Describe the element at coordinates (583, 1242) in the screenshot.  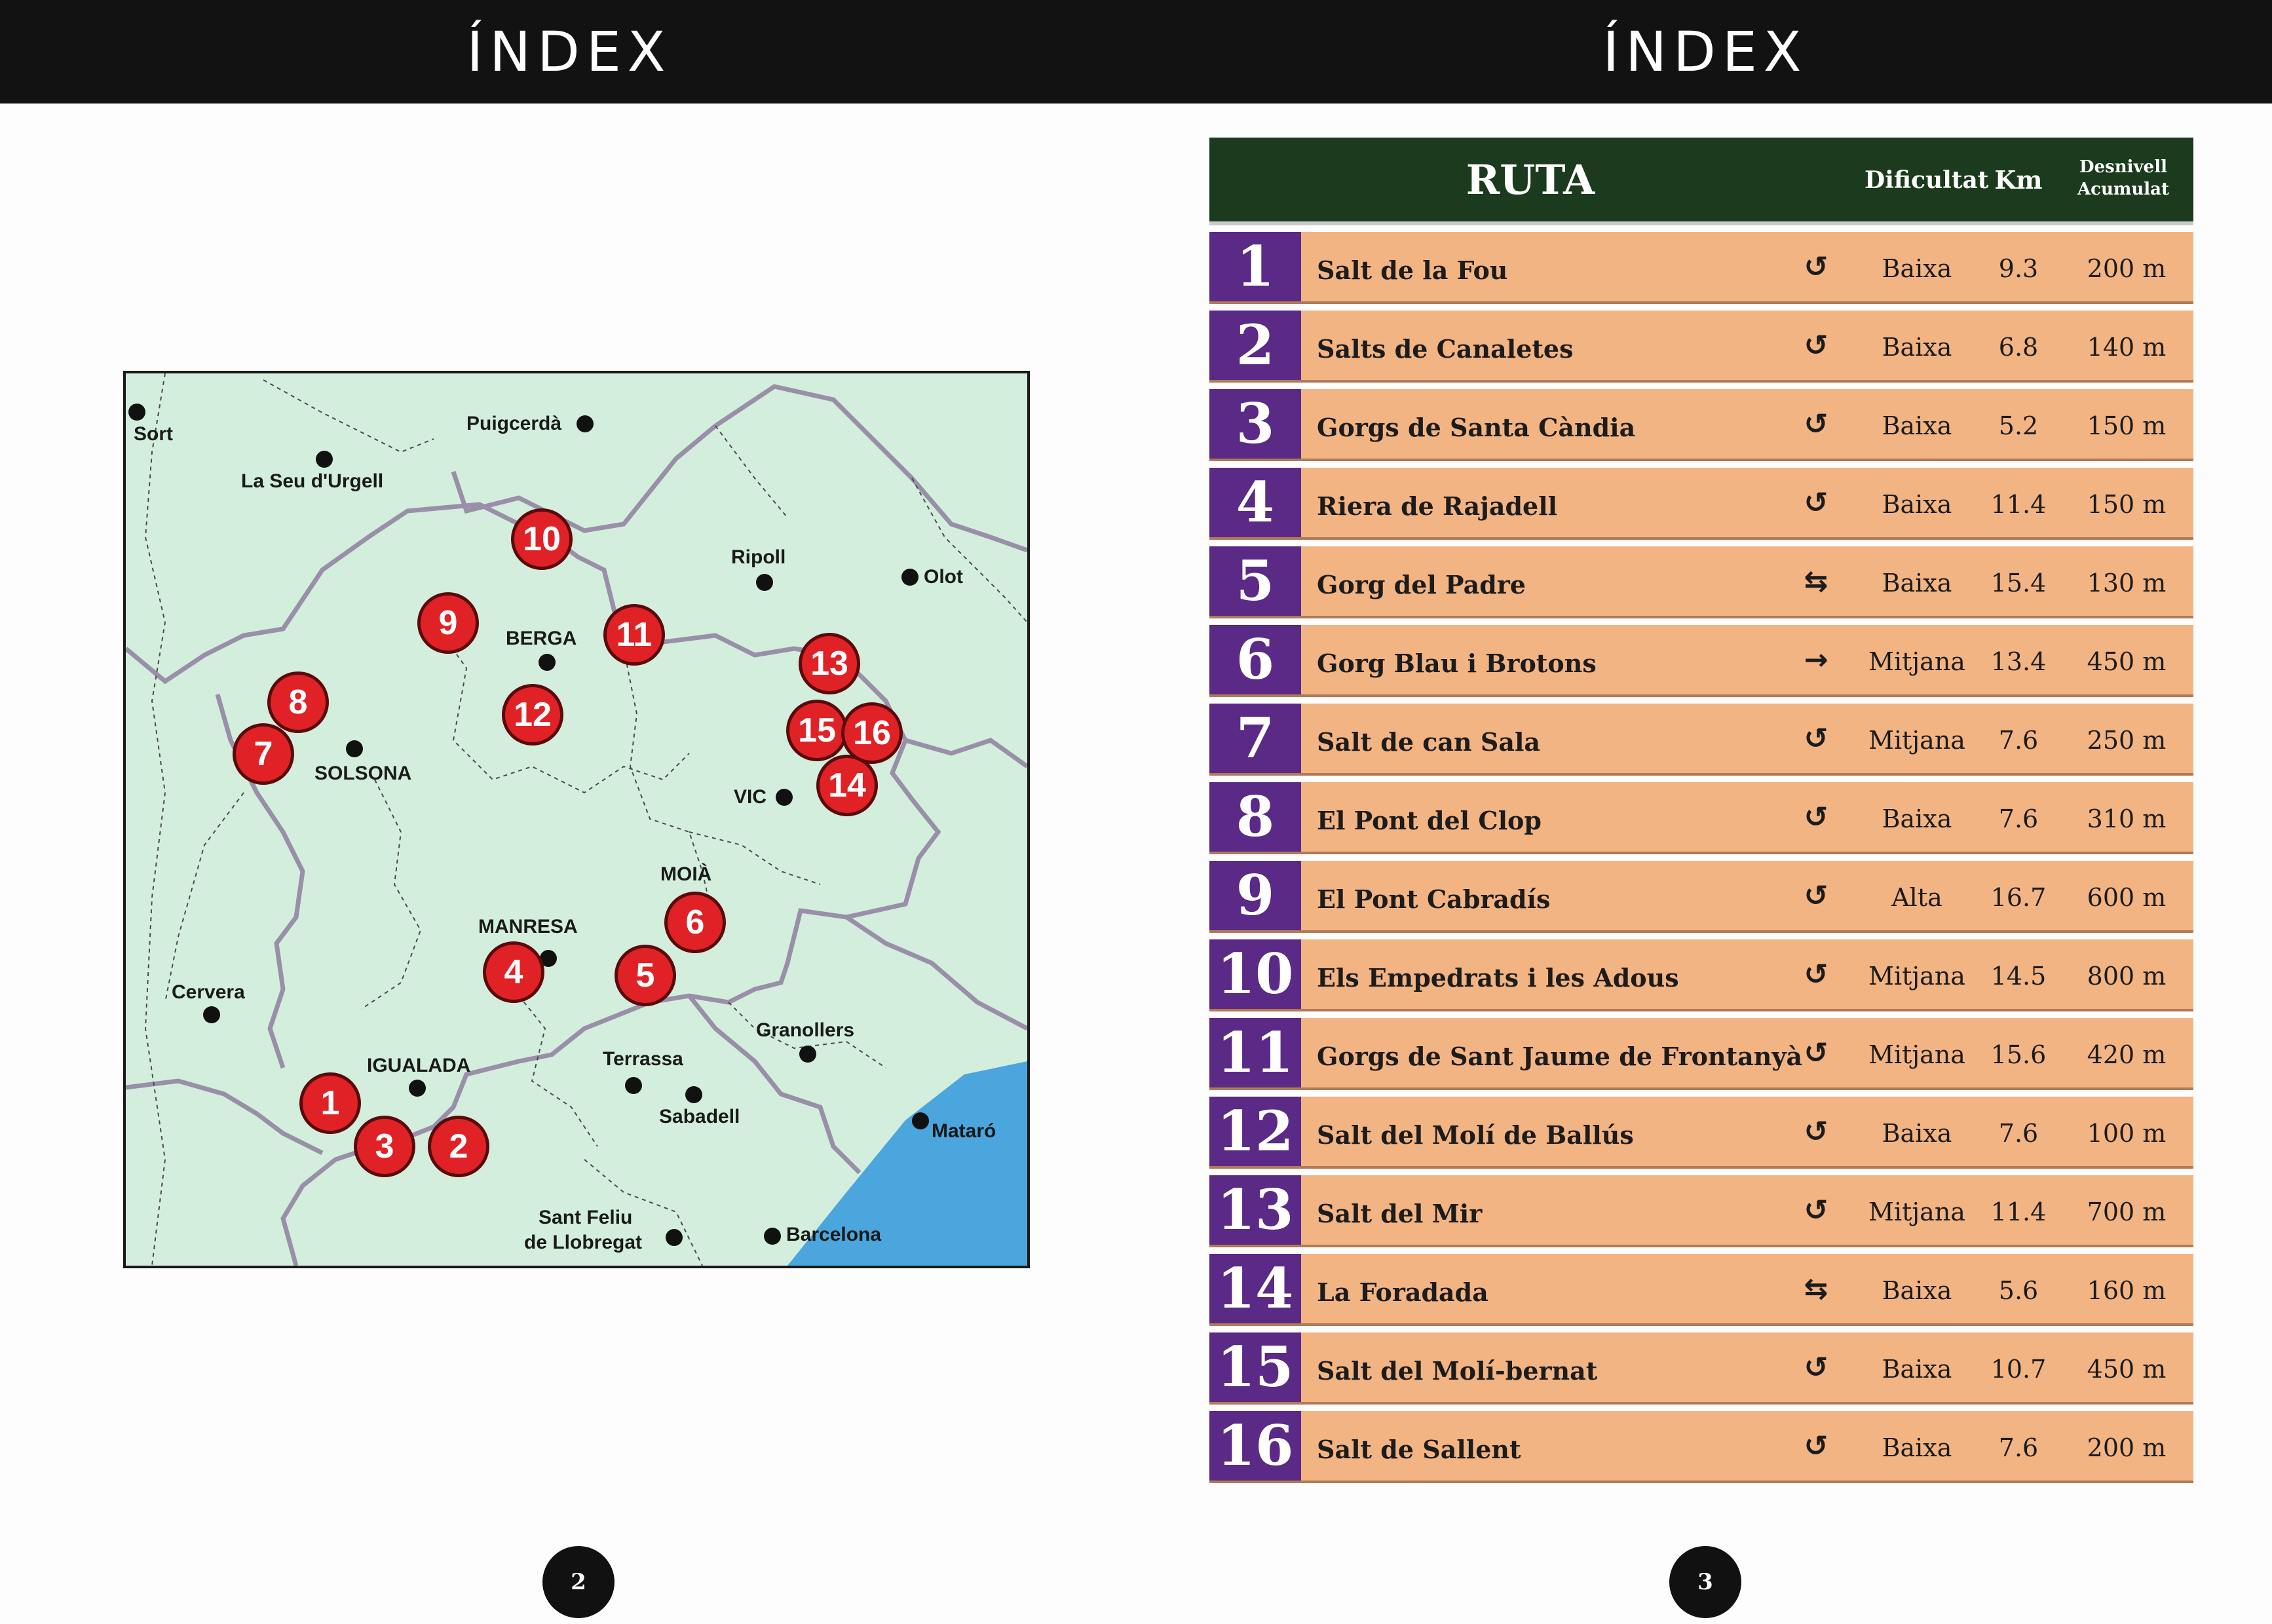
I see `town-label-de-llobregat: de Llobregat` at that location.